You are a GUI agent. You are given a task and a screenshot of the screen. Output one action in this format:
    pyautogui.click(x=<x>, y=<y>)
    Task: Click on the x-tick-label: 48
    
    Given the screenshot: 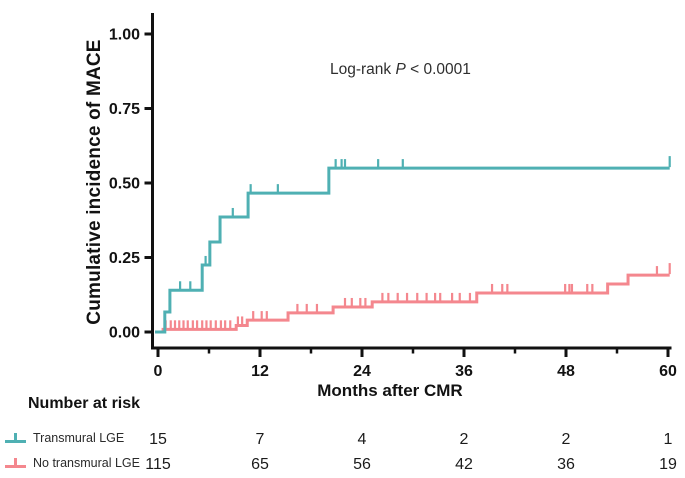 What is the action you would take?
    pyautogui.click(x=566, y=371)
    